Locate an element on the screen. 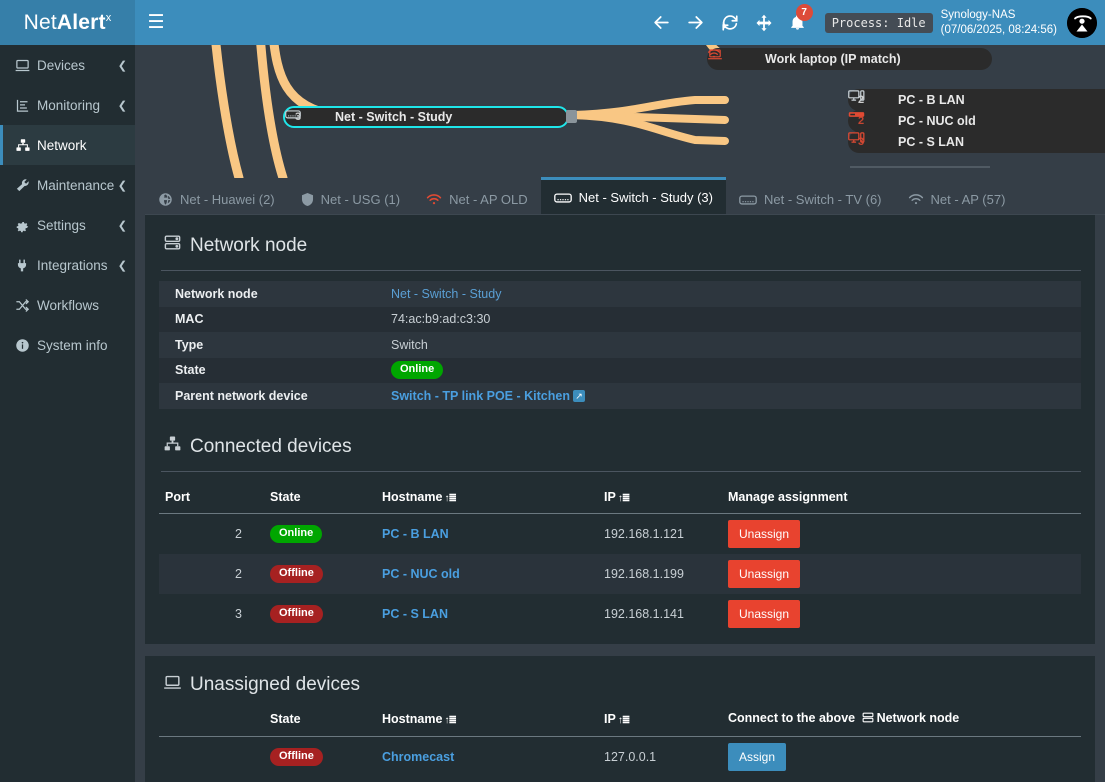 Image resolution: width=1105 pixels, height=782 pixels. cell-hostname: PC - NUC old is located at coordinates (487, 573).